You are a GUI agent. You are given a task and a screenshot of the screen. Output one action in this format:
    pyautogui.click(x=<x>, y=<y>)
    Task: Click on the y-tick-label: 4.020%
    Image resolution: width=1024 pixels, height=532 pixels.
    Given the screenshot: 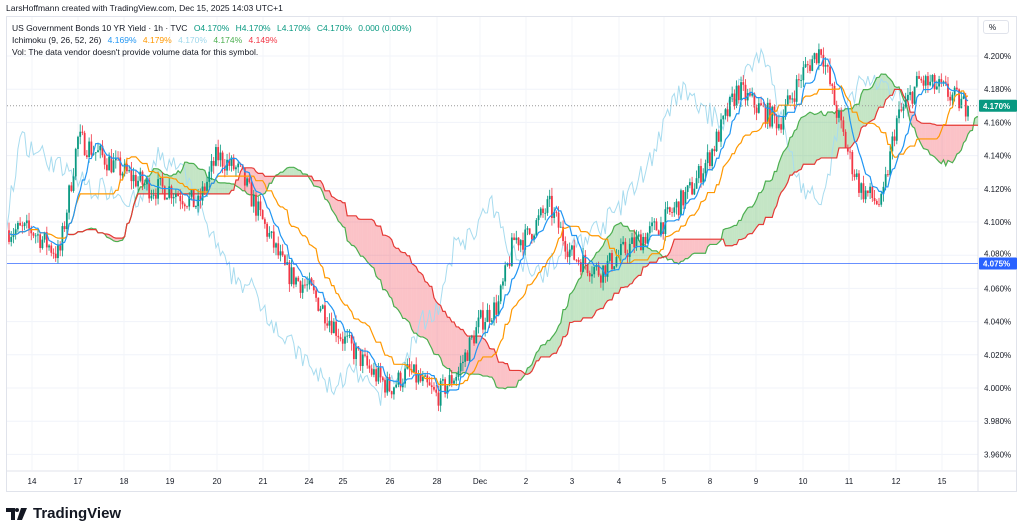 What is the action you would take?
    pyautogui.click(x=997, y=355)
    